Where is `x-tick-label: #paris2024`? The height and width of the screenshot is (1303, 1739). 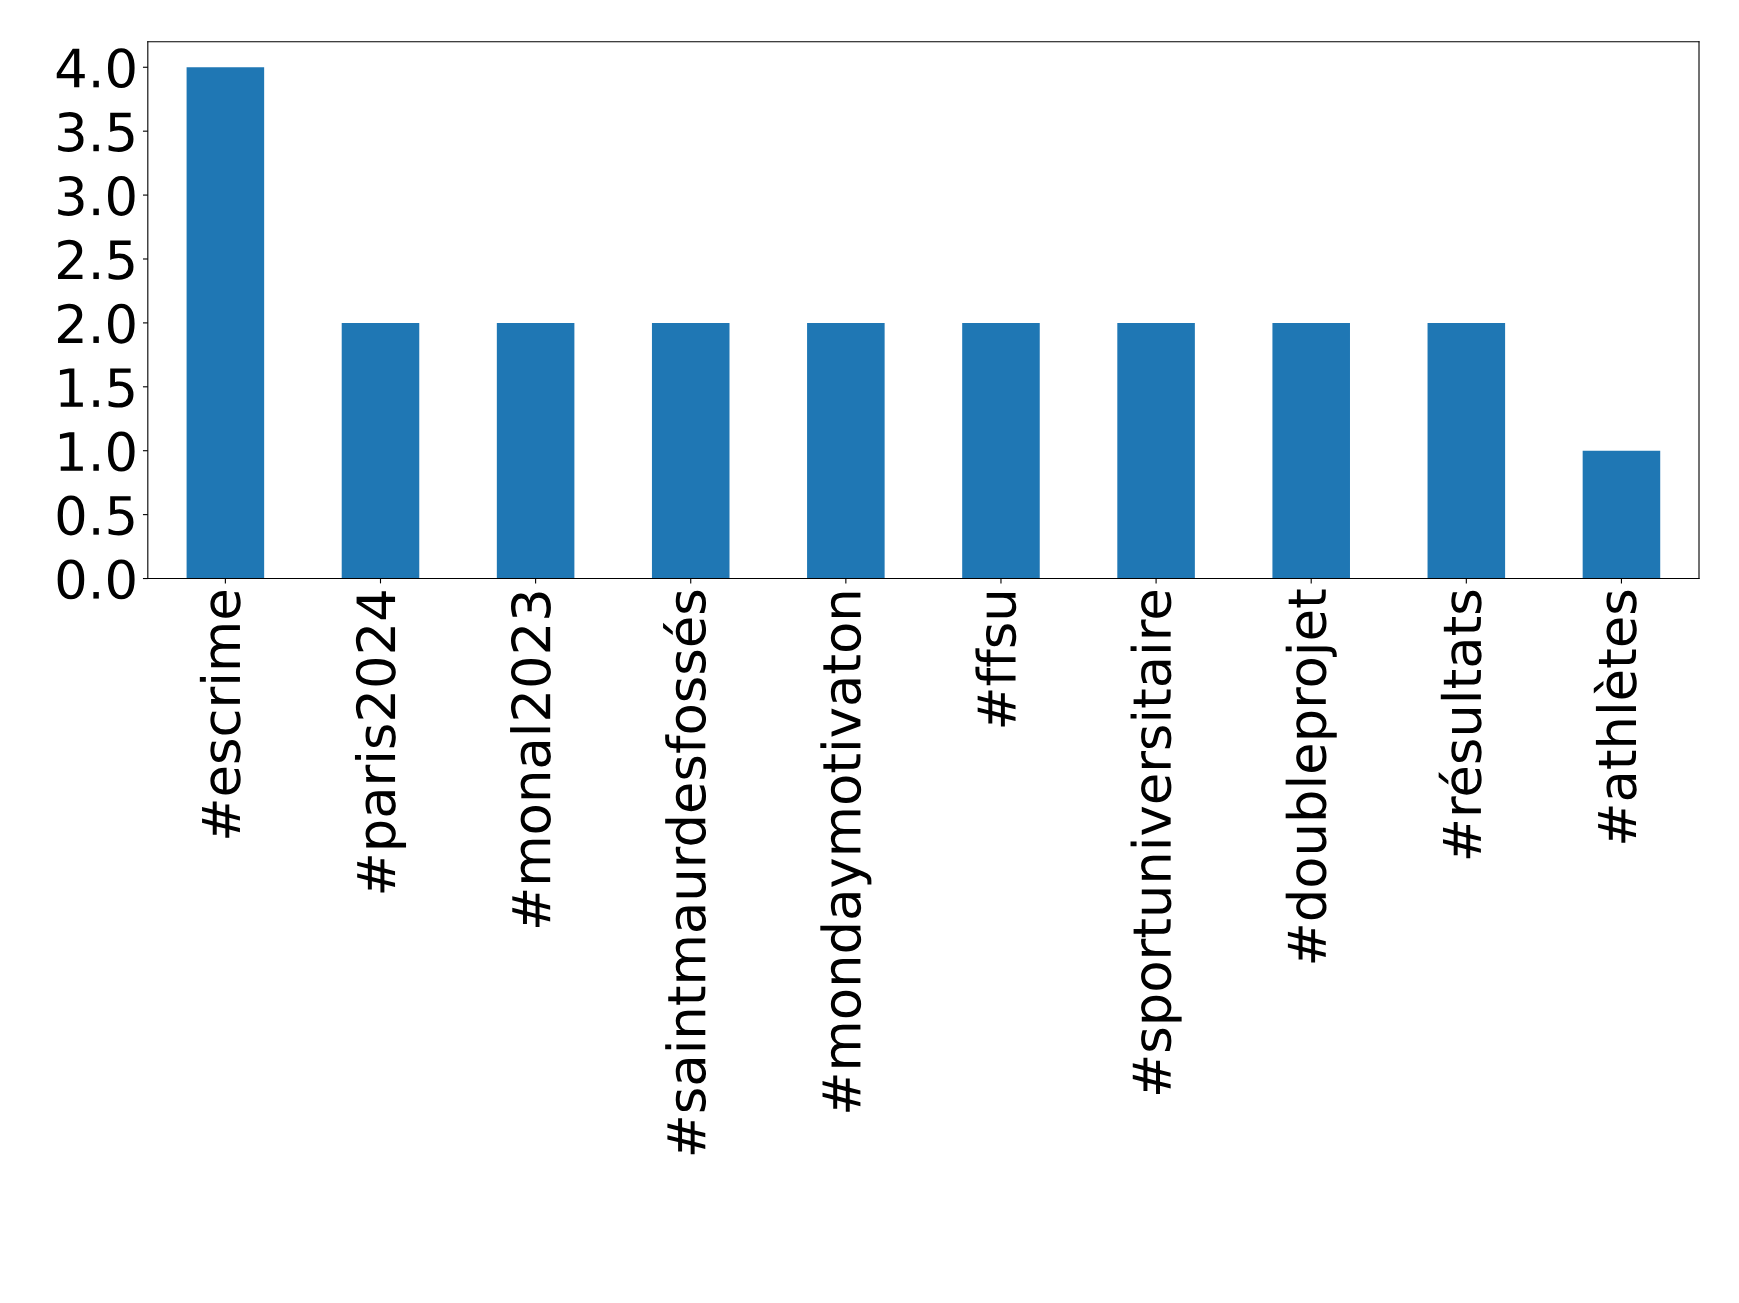 x-tick-label: #paris2024 is located at coordinates (380, 742).